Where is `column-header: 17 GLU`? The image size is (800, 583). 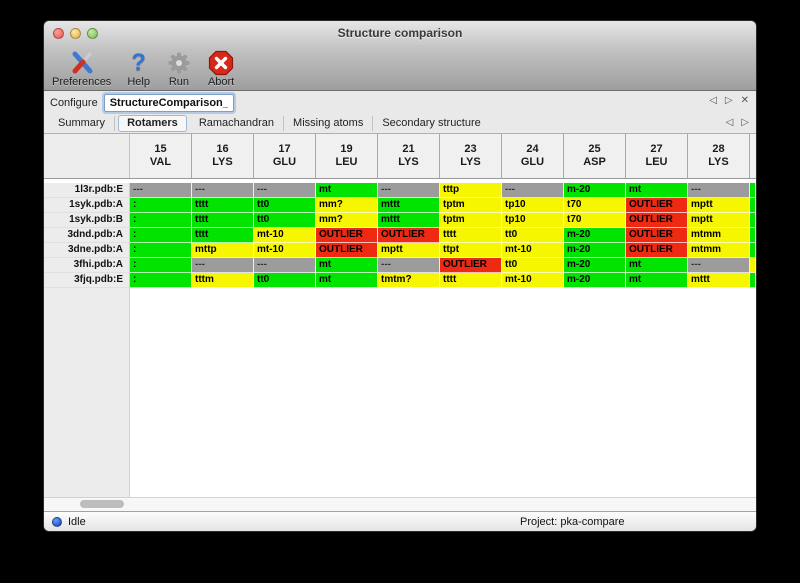 column-header: 17 GLU is located at coordinates (285, 156).